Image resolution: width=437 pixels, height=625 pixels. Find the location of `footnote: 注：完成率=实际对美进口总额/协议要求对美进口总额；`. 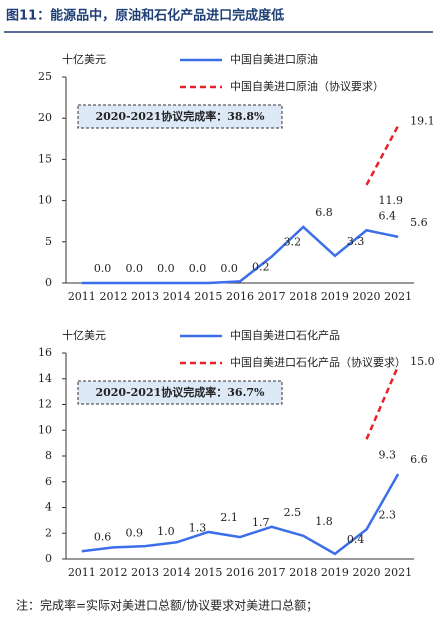

footnote: 注：完成率=实际对美进口总额/协议要求对美进口总额； is located at coordinates (167, 605).